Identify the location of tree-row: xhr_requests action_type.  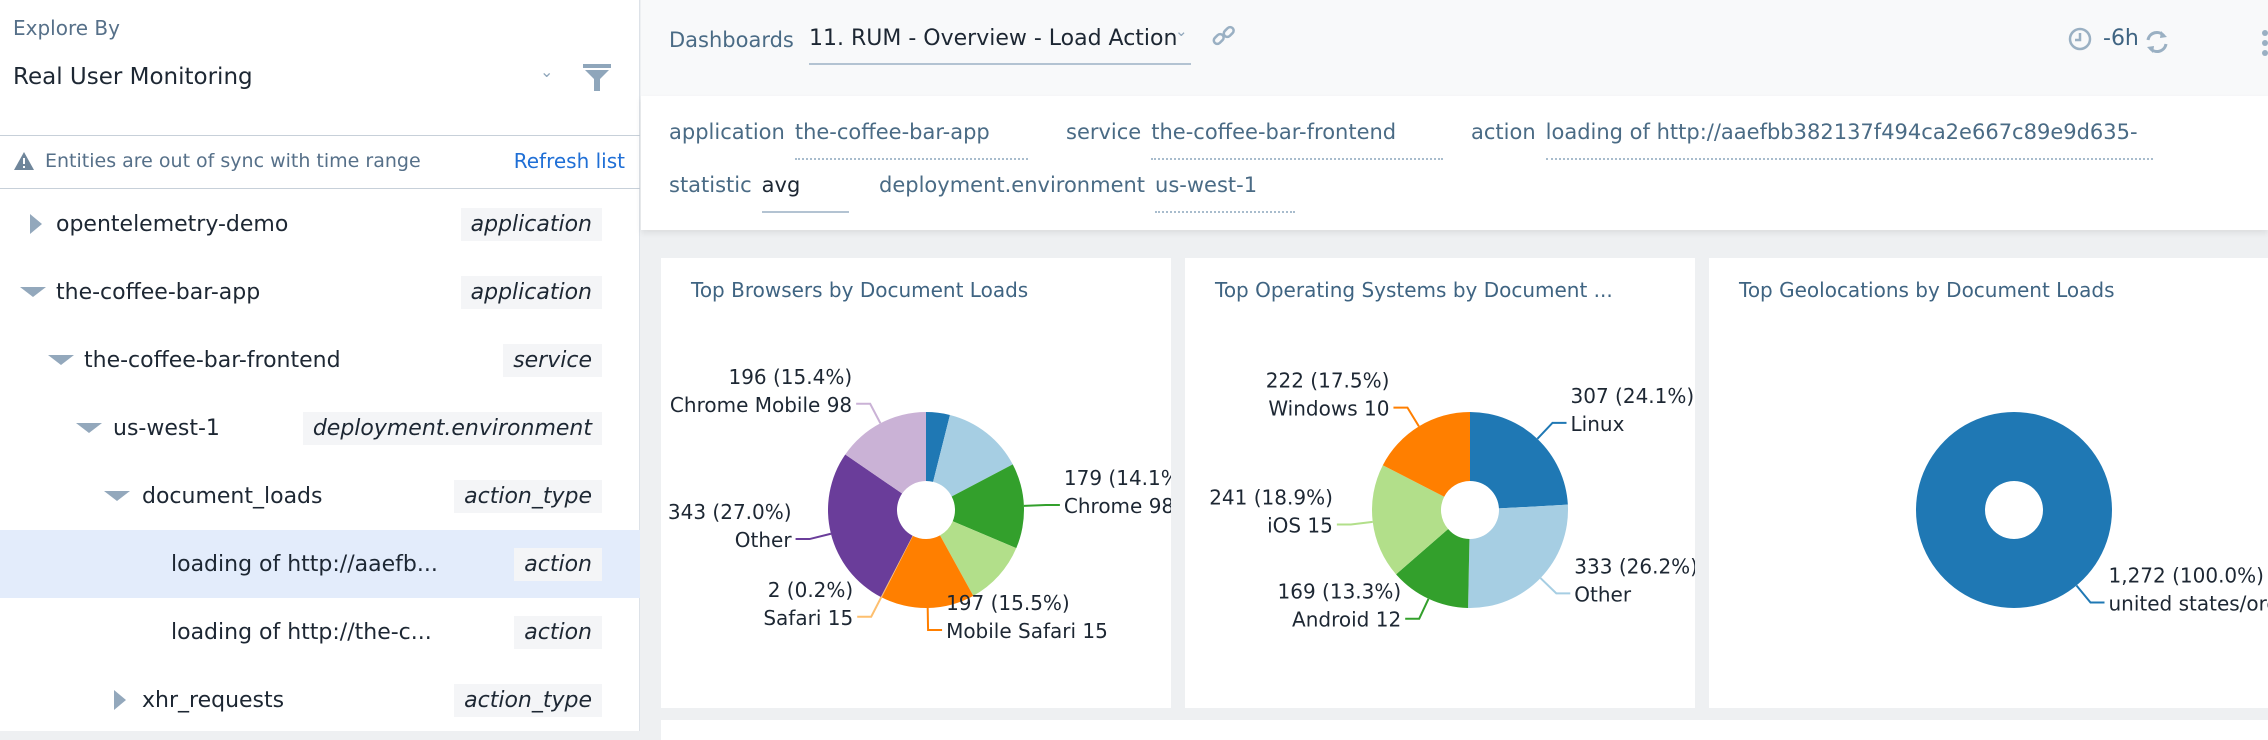
(320, 700).